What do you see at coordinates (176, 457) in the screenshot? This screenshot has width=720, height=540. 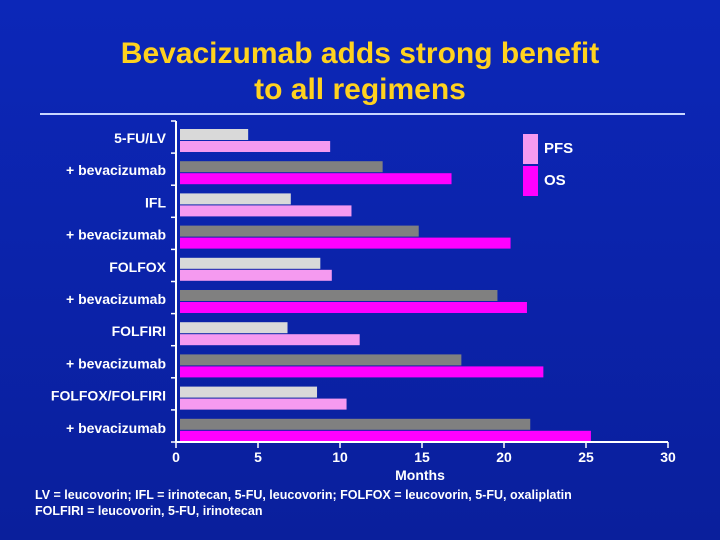 I see `x-tick-label: 0` at bounding box center [176, 457].